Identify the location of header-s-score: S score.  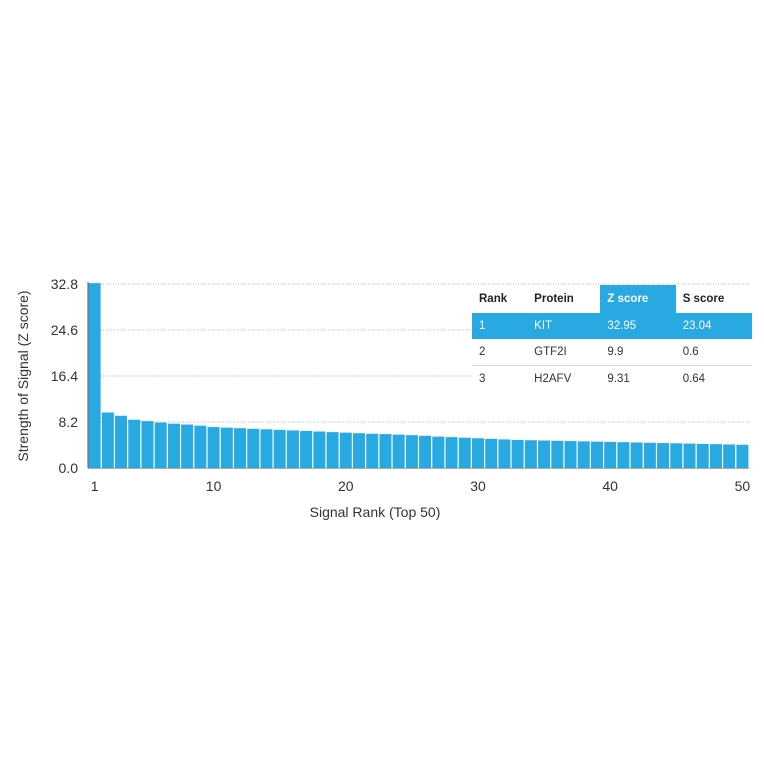
(703, 299).